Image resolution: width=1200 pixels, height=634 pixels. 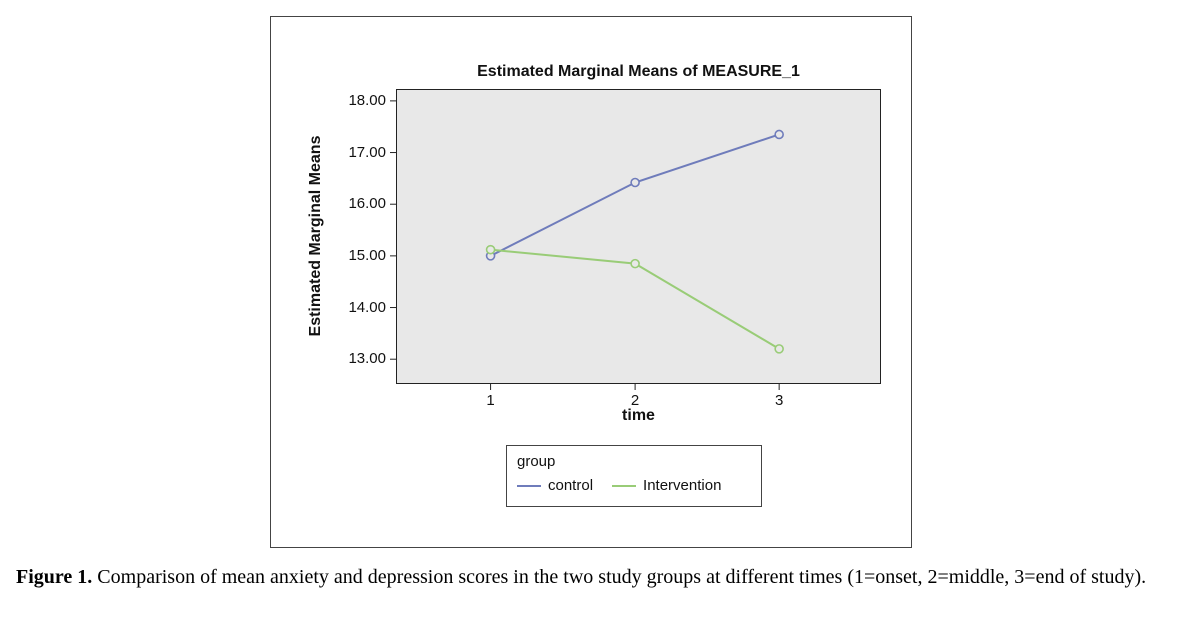 What do you see at coordinates (367, 100) in the screenshot?
I see `y-tick-label: 18.00` at bounding box center [367, 100].